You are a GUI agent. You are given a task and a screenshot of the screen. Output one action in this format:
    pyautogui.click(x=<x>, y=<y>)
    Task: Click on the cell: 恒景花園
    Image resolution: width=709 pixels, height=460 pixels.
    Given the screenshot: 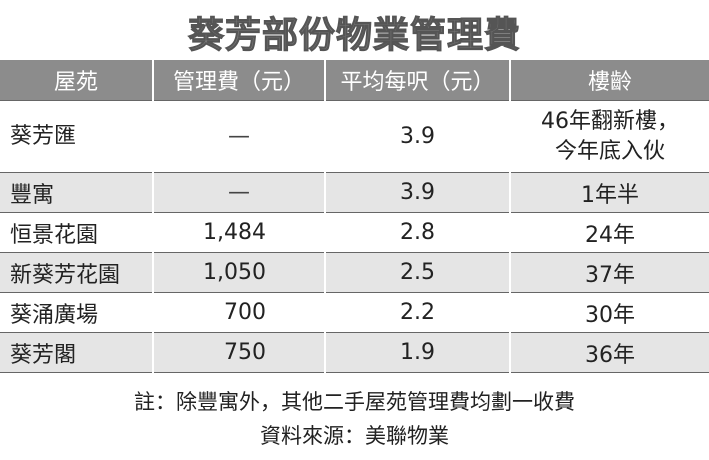 What is the action you would take?
    pyautogui.click(x=76, y=232)
    